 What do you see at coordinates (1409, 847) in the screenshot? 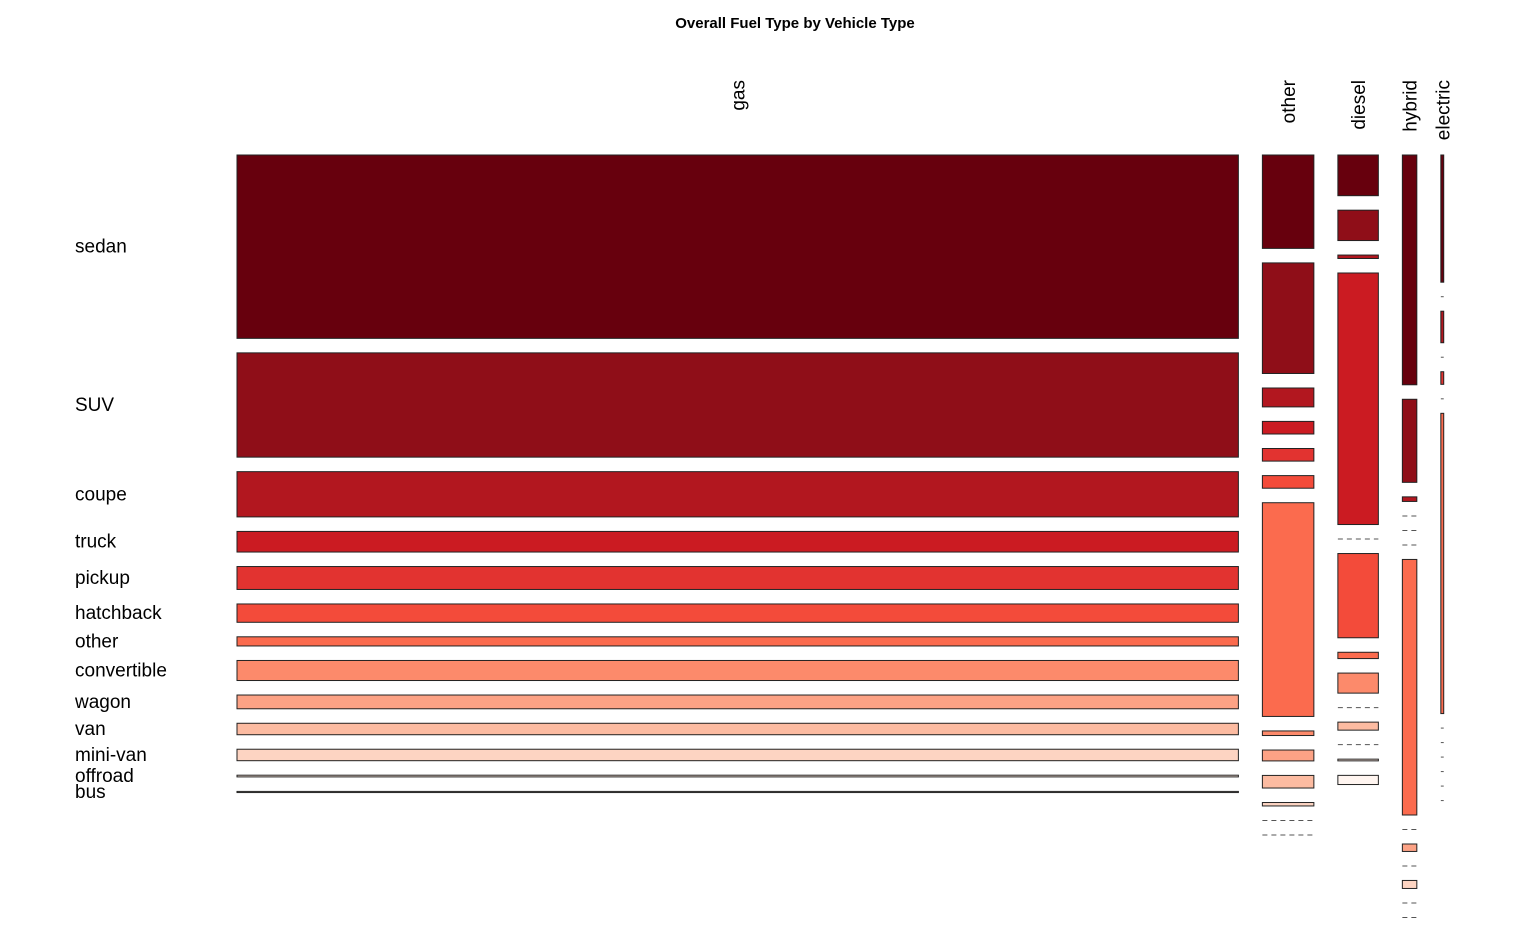
I see `tile-hybrid-wagon` at bounding box center [1409, 847].